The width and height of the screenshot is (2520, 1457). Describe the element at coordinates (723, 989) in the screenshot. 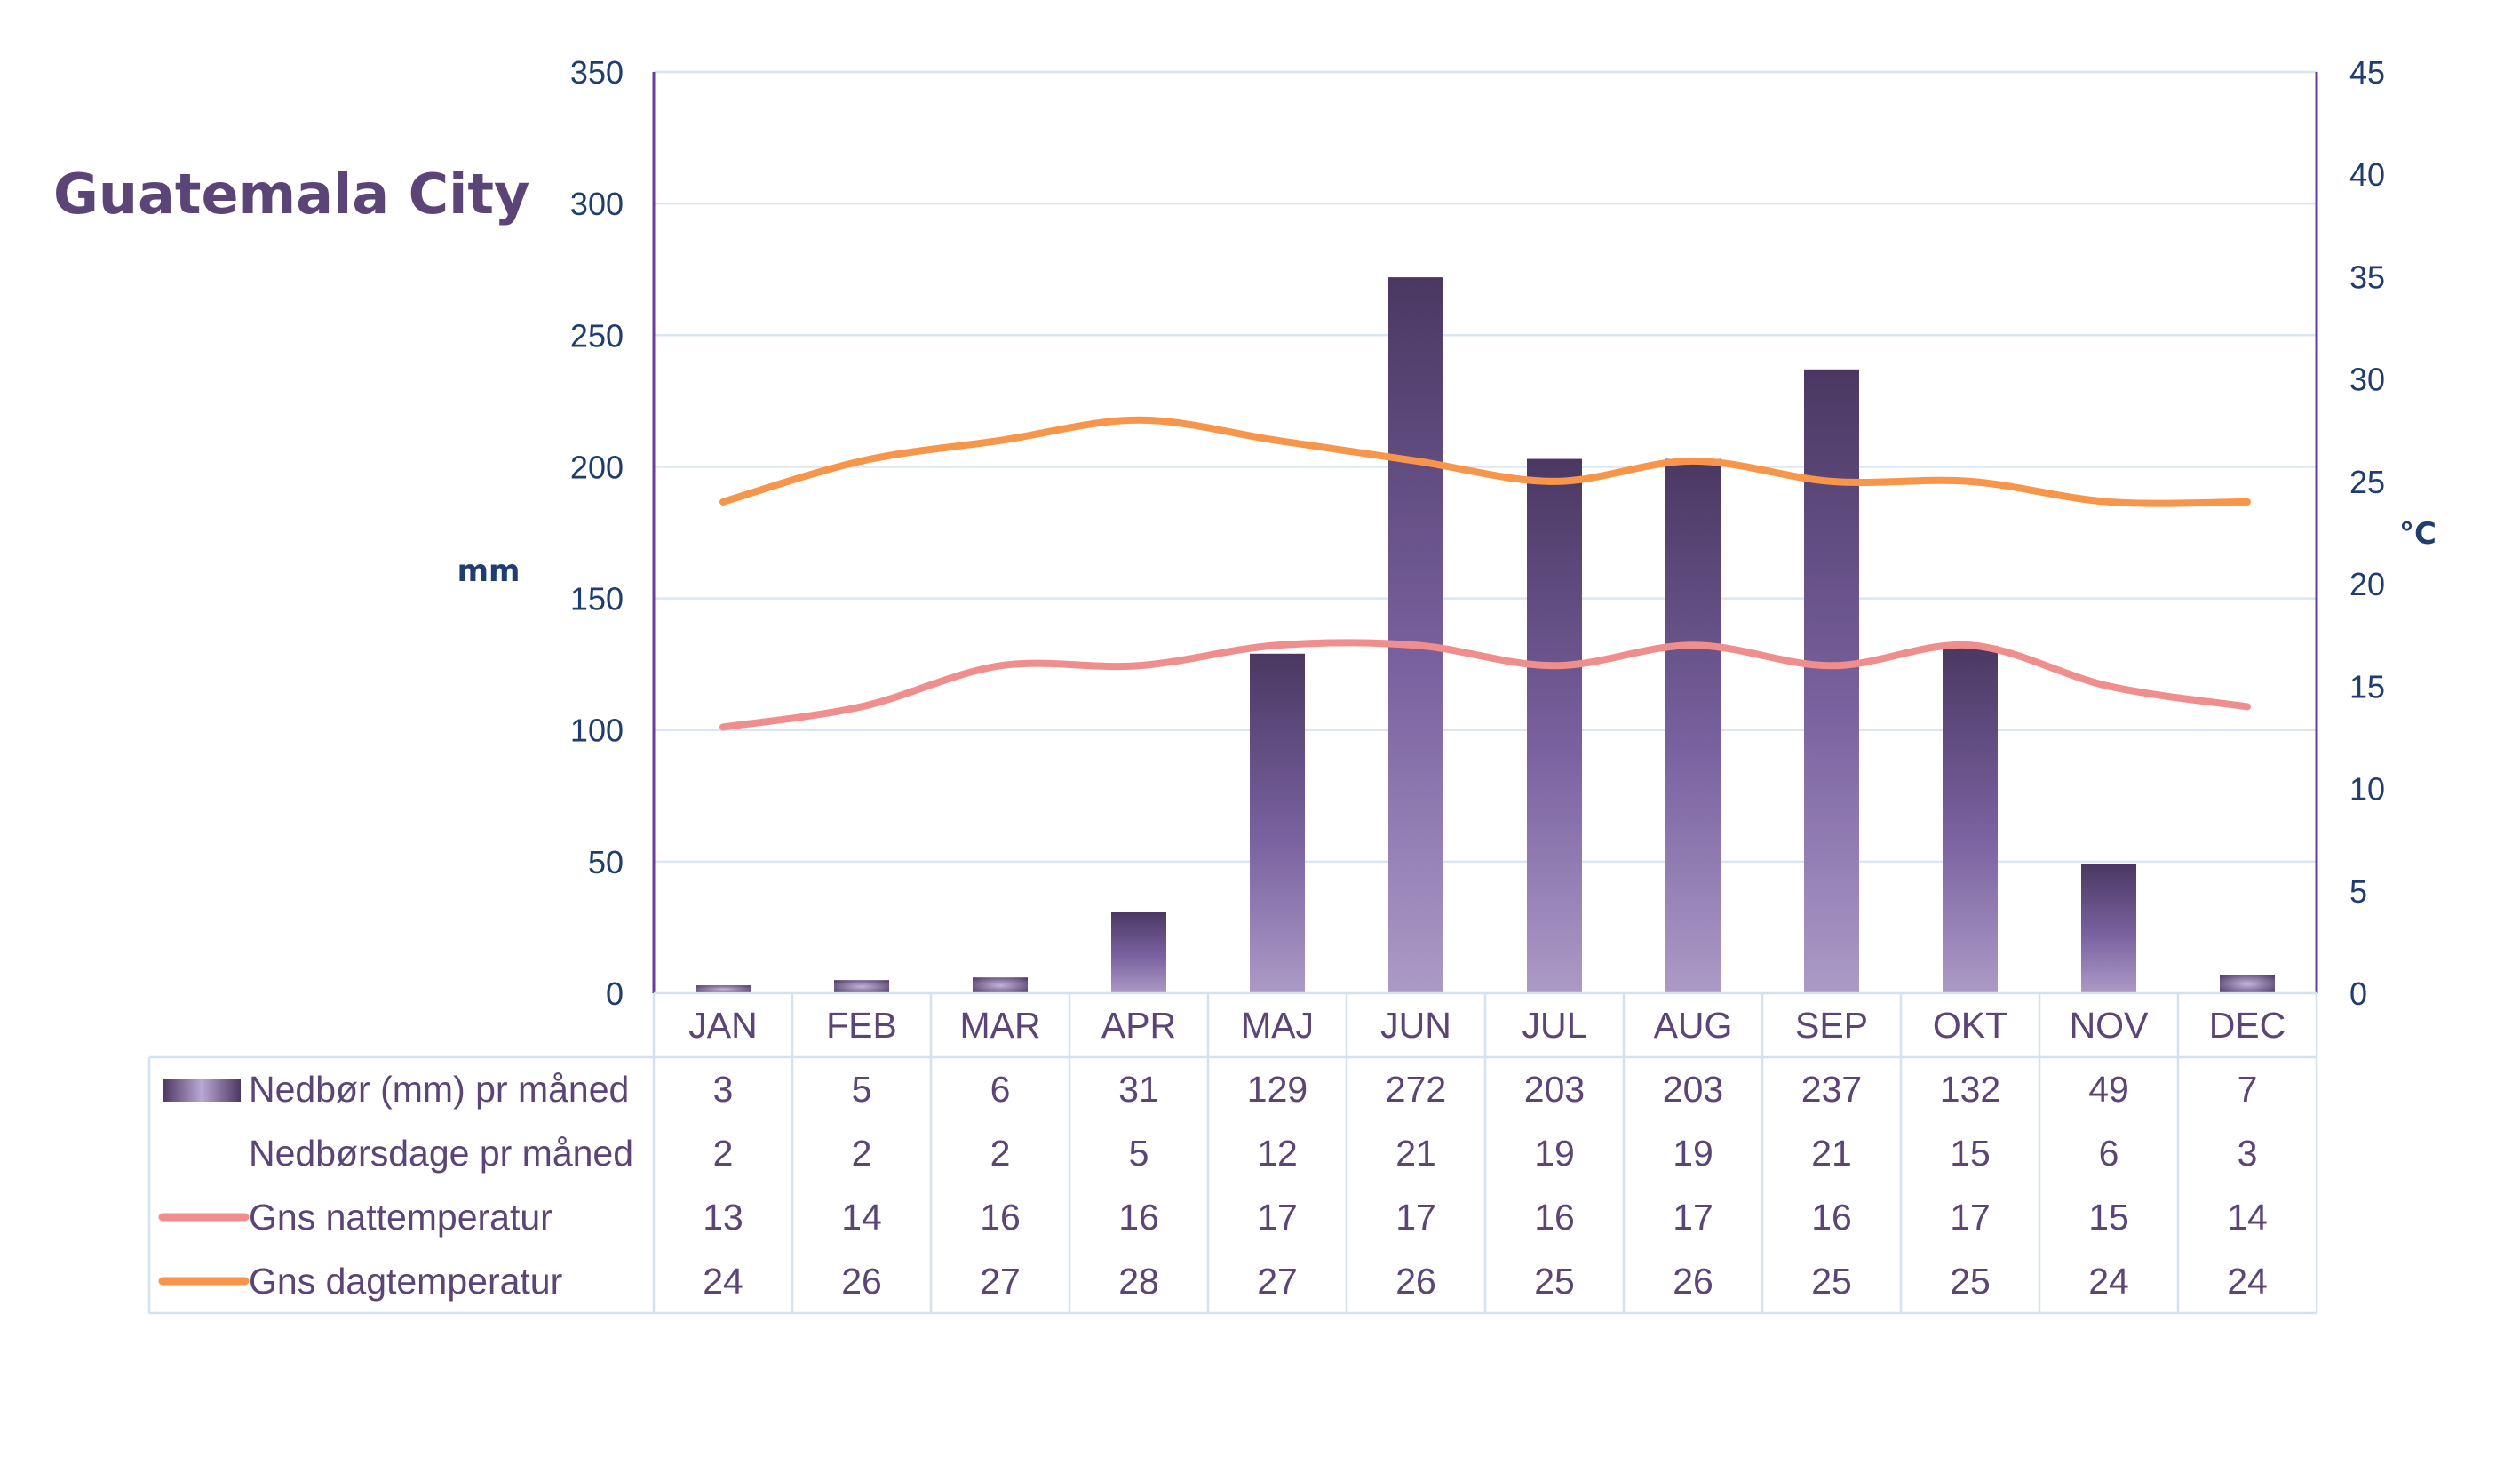

I see `bar-jan` at that location.